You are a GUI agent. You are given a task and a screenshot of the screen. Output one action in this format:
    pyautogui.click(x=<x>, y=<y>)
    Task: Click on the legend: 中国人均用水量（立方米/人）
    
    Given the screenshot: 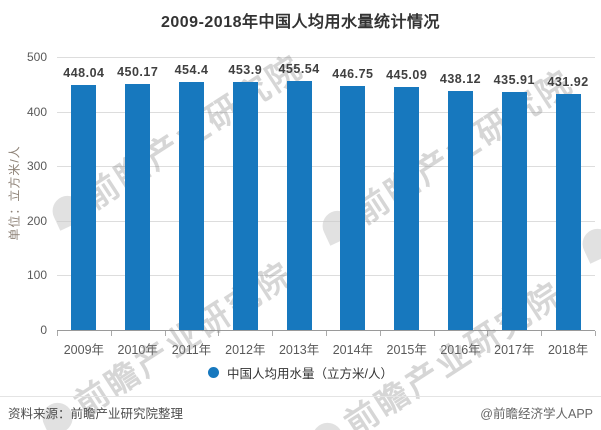 What is the action you would take?
    pyautogui.click(x=300, y=372)
    